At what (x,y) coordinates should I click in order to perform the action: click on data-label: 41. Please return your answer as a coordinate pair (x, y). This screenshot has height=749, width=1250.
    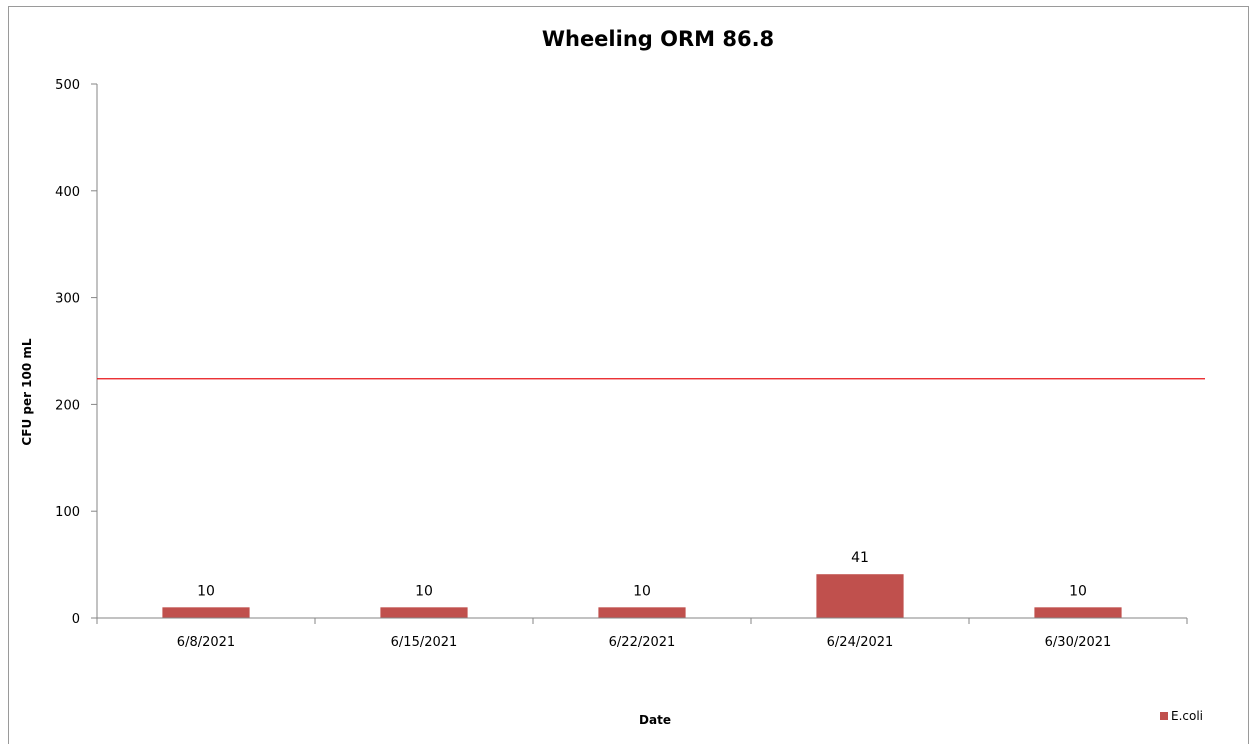
    Looking at the image, I should click on (860, 558).